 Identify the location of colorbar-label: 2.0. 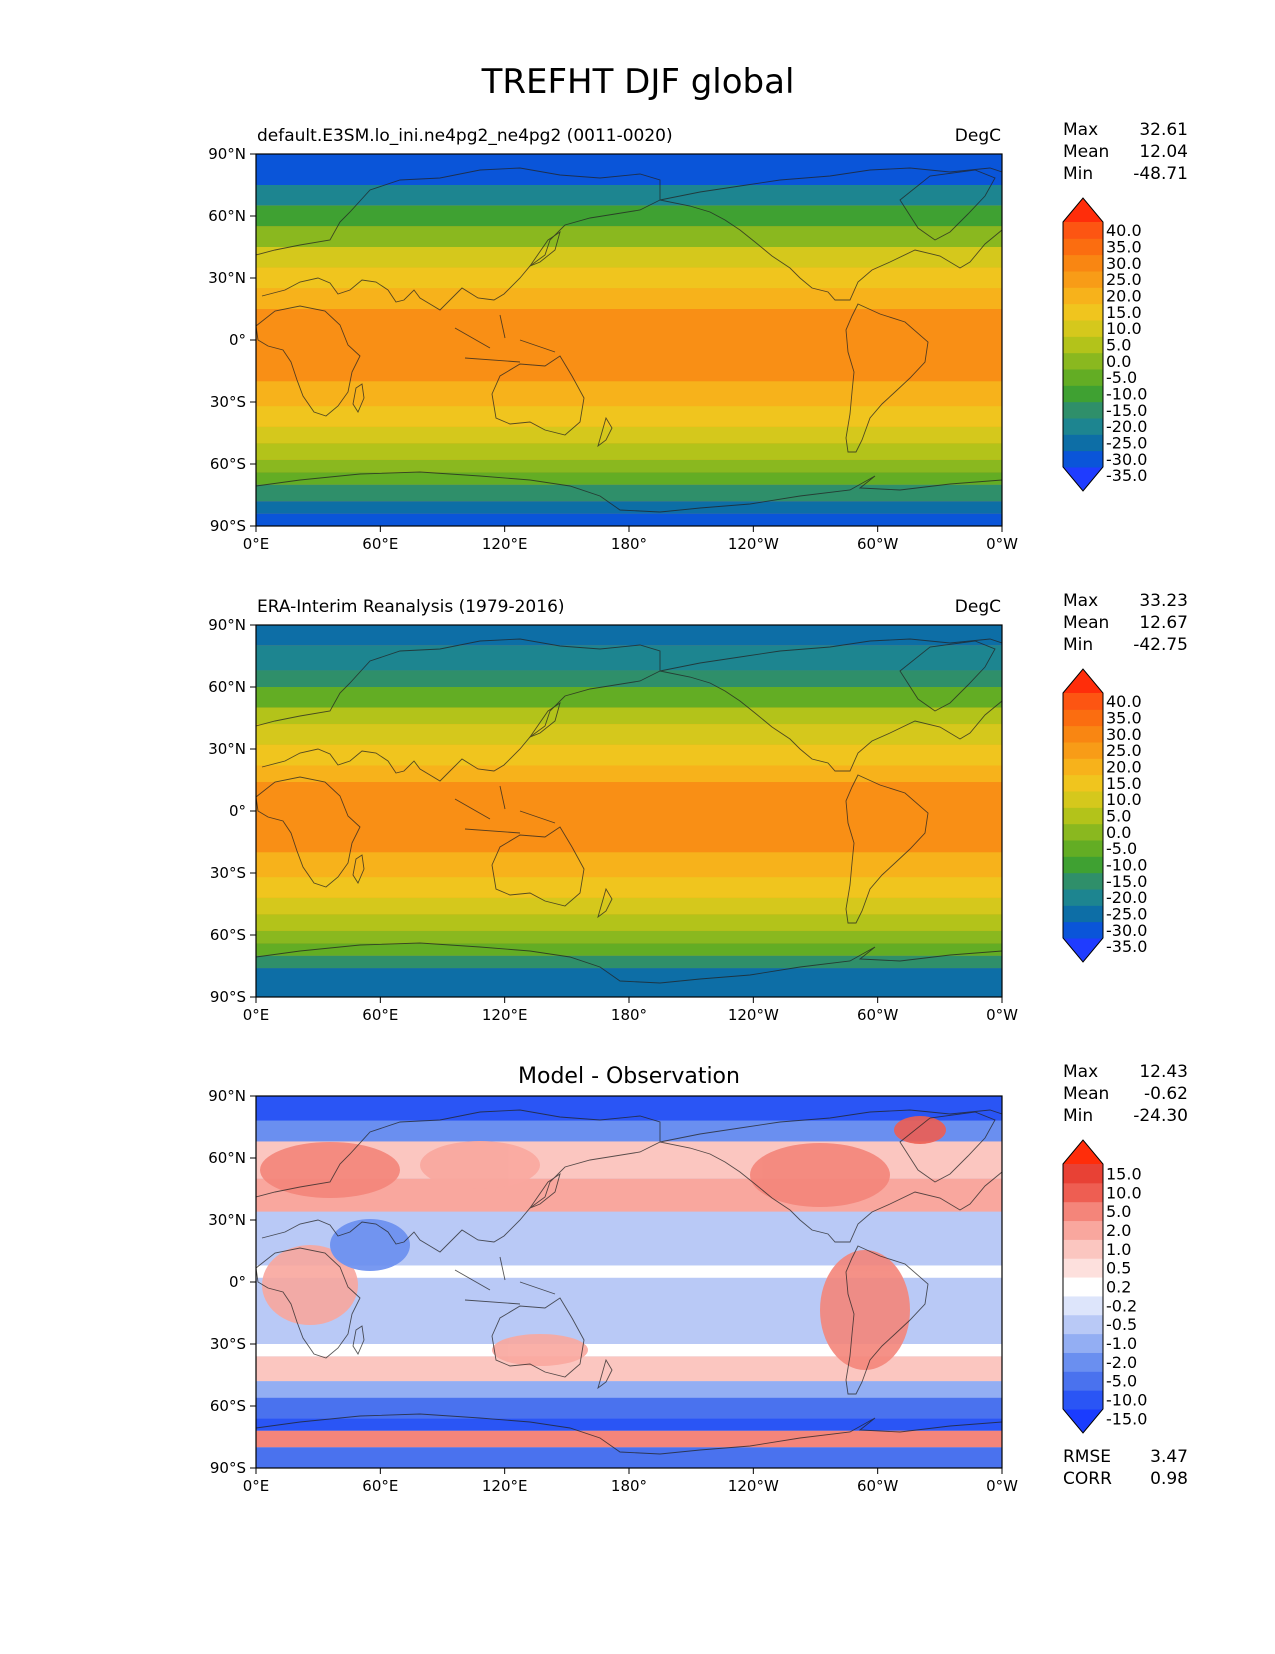
(1118, 1230).